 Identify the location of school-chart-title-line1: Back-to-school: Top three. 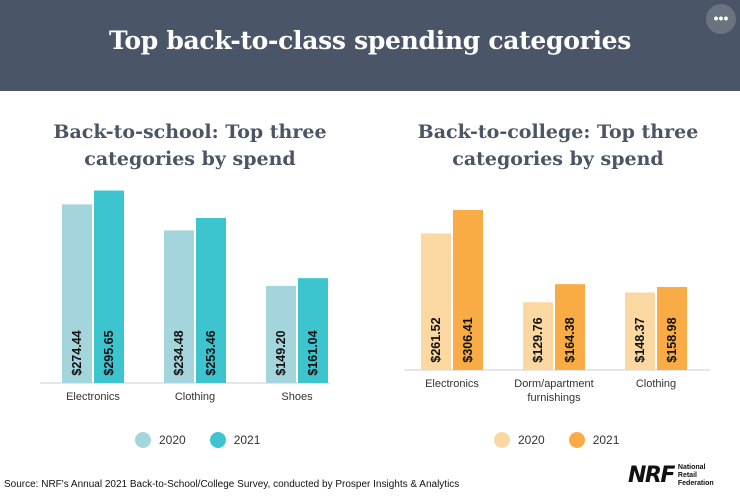
(190, 132).